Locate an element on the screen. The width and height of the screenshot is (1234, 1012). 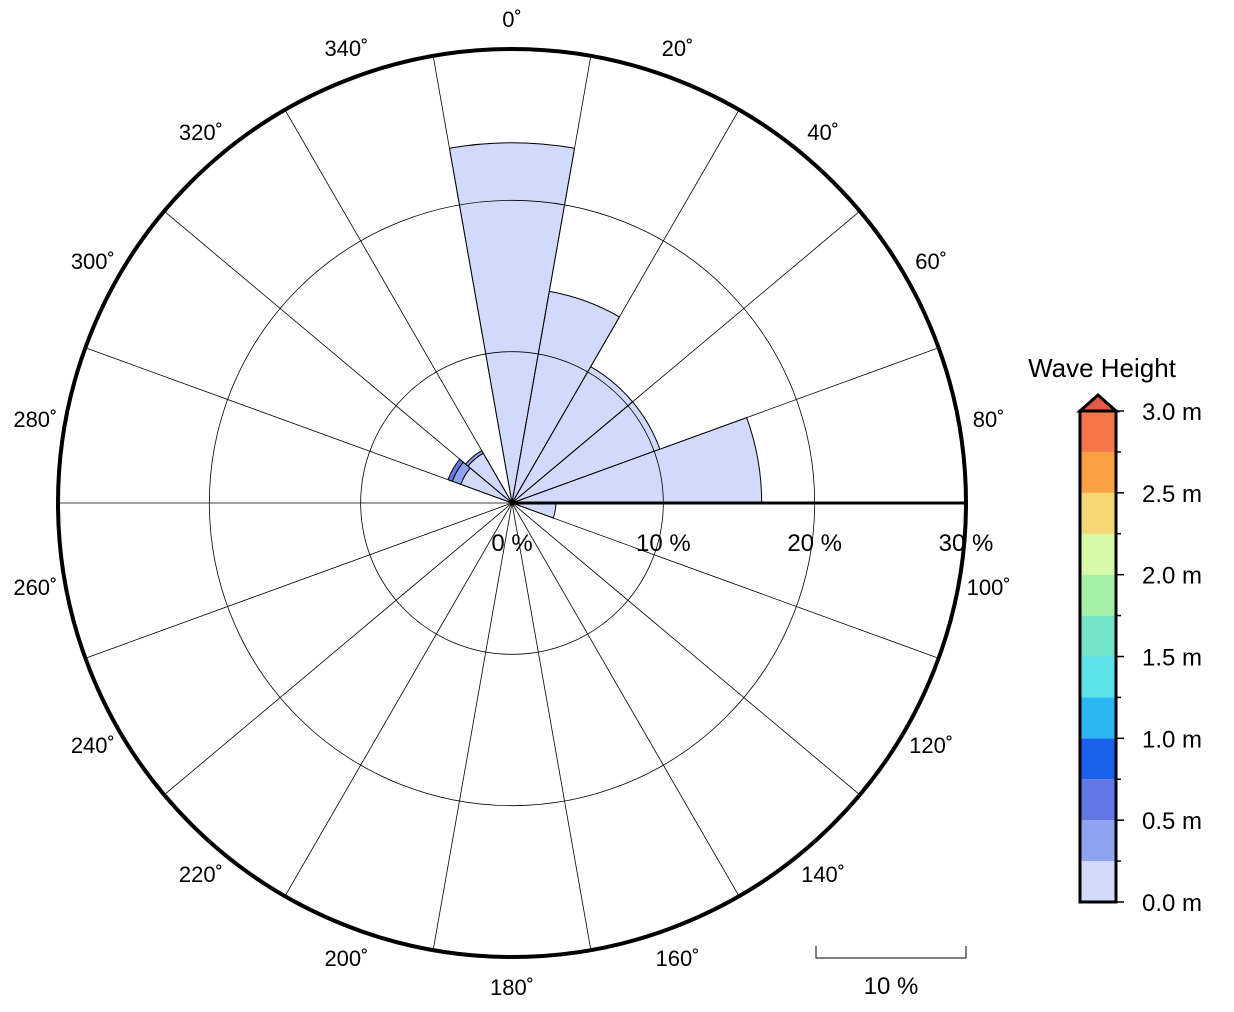
scale-bar: 10 % is located at coordinates (891, 973).